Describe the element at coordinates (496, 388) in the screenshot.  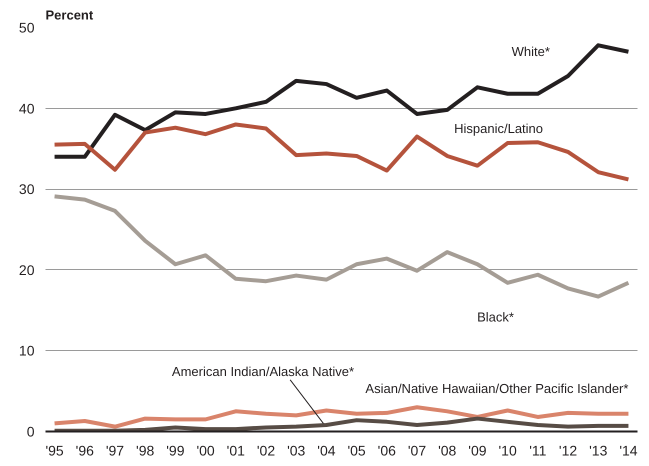
I see `series-label: Asian/Native Hawaiian/Other Pacific Islander*` at that location.